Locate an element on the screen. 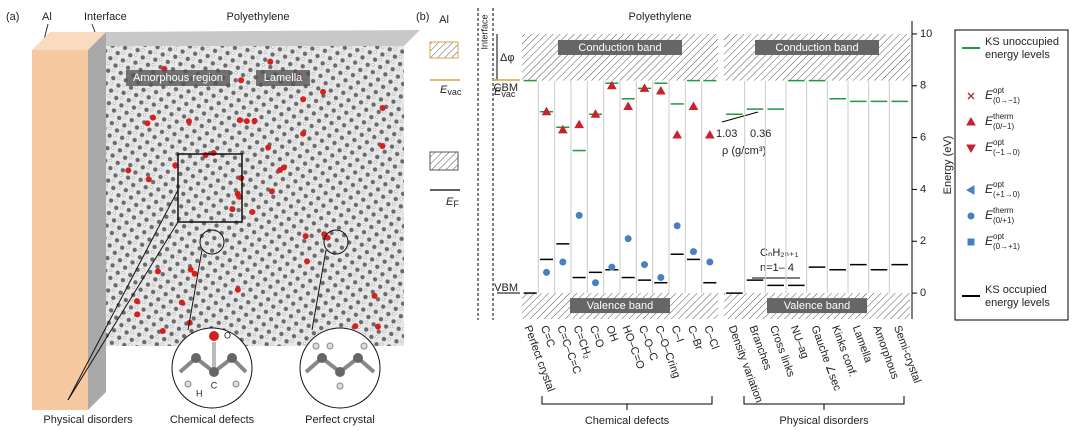  y-tick-label: 6 is located at coordinates (923, 138).